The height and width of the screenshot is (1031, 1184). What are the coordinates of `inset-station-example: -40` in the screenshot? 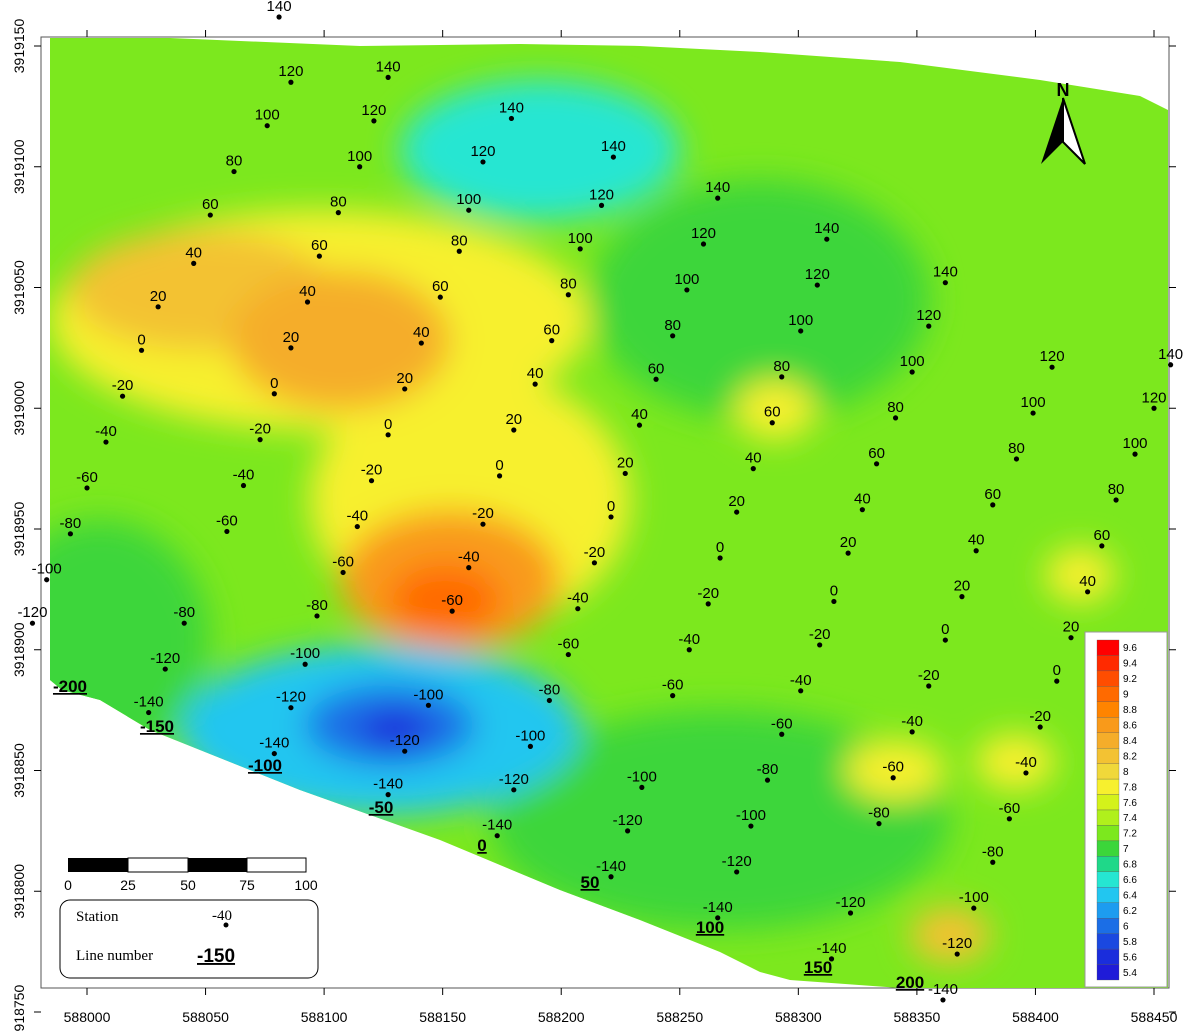 It's located at (222, 916).